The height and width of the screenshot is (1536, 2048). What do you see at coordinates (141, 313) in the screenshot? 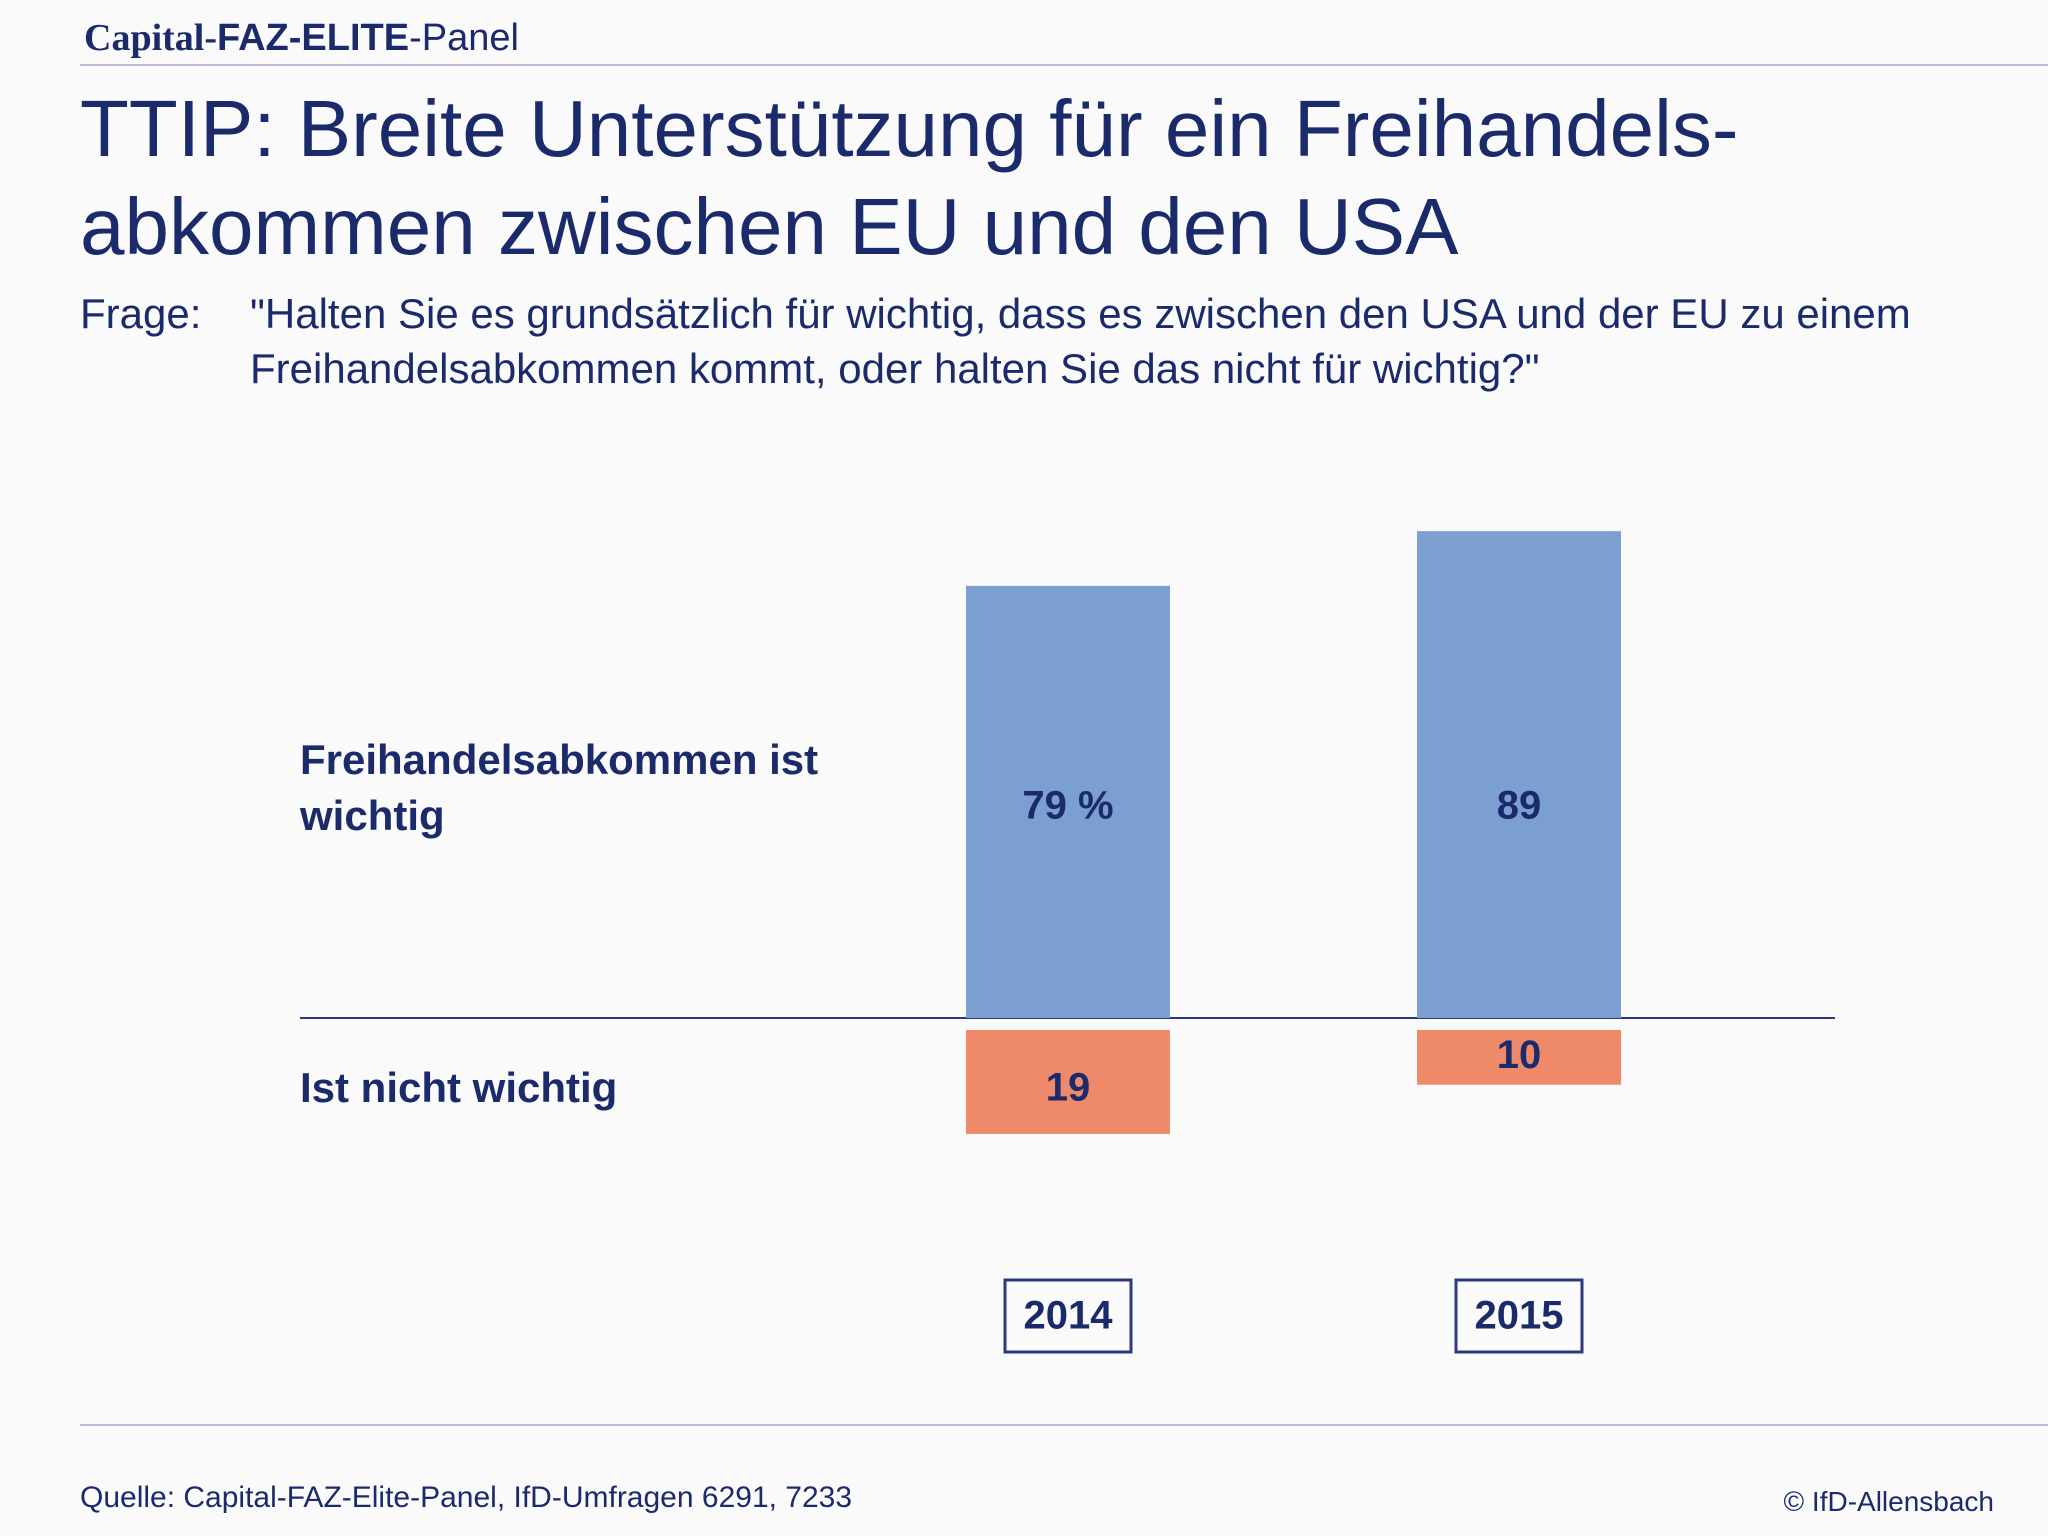
I see `question-label: Frage:` at bounding box center [141, 313].